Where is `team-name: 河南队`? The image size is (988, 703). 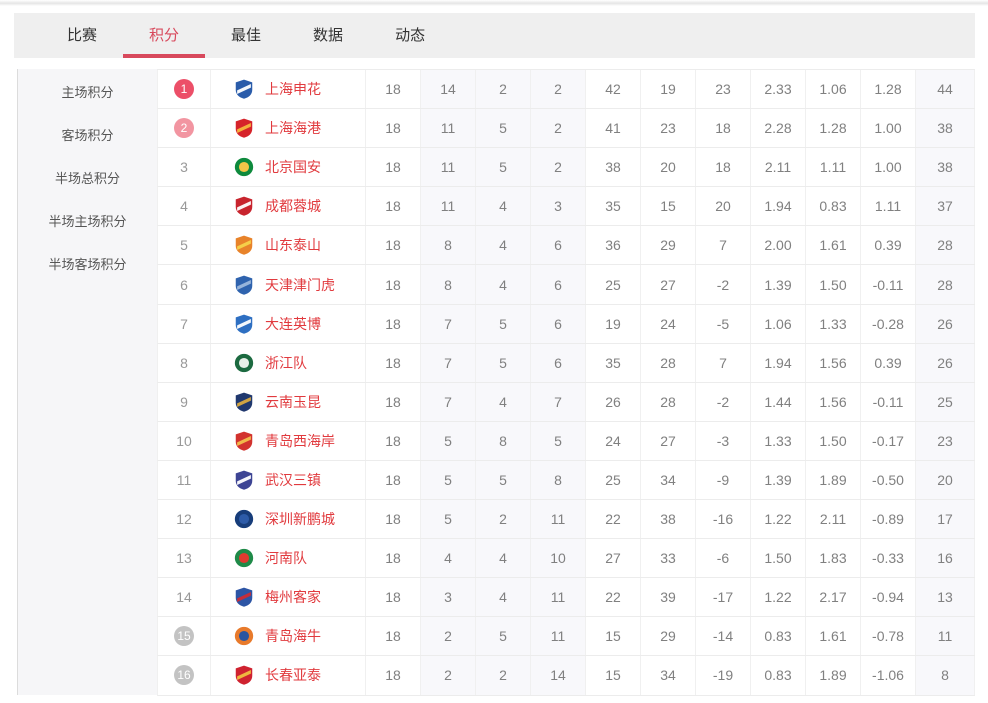 team-name: 河南队 is located at coordinates (286, 558).